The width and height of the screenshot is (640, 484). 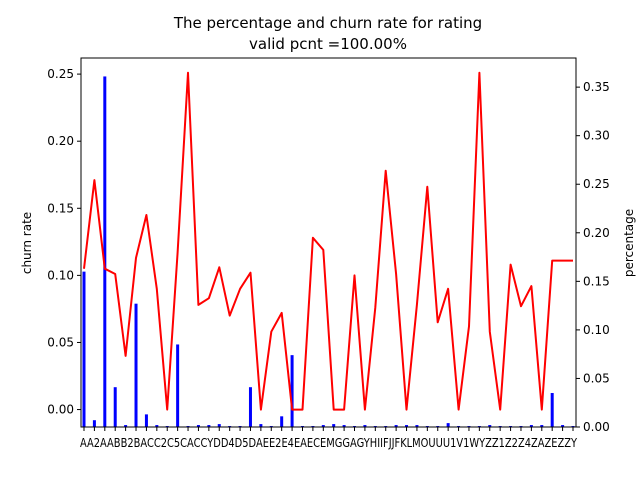 I want to click on right-tick-label: 0.05, so click(x=596, y=378).